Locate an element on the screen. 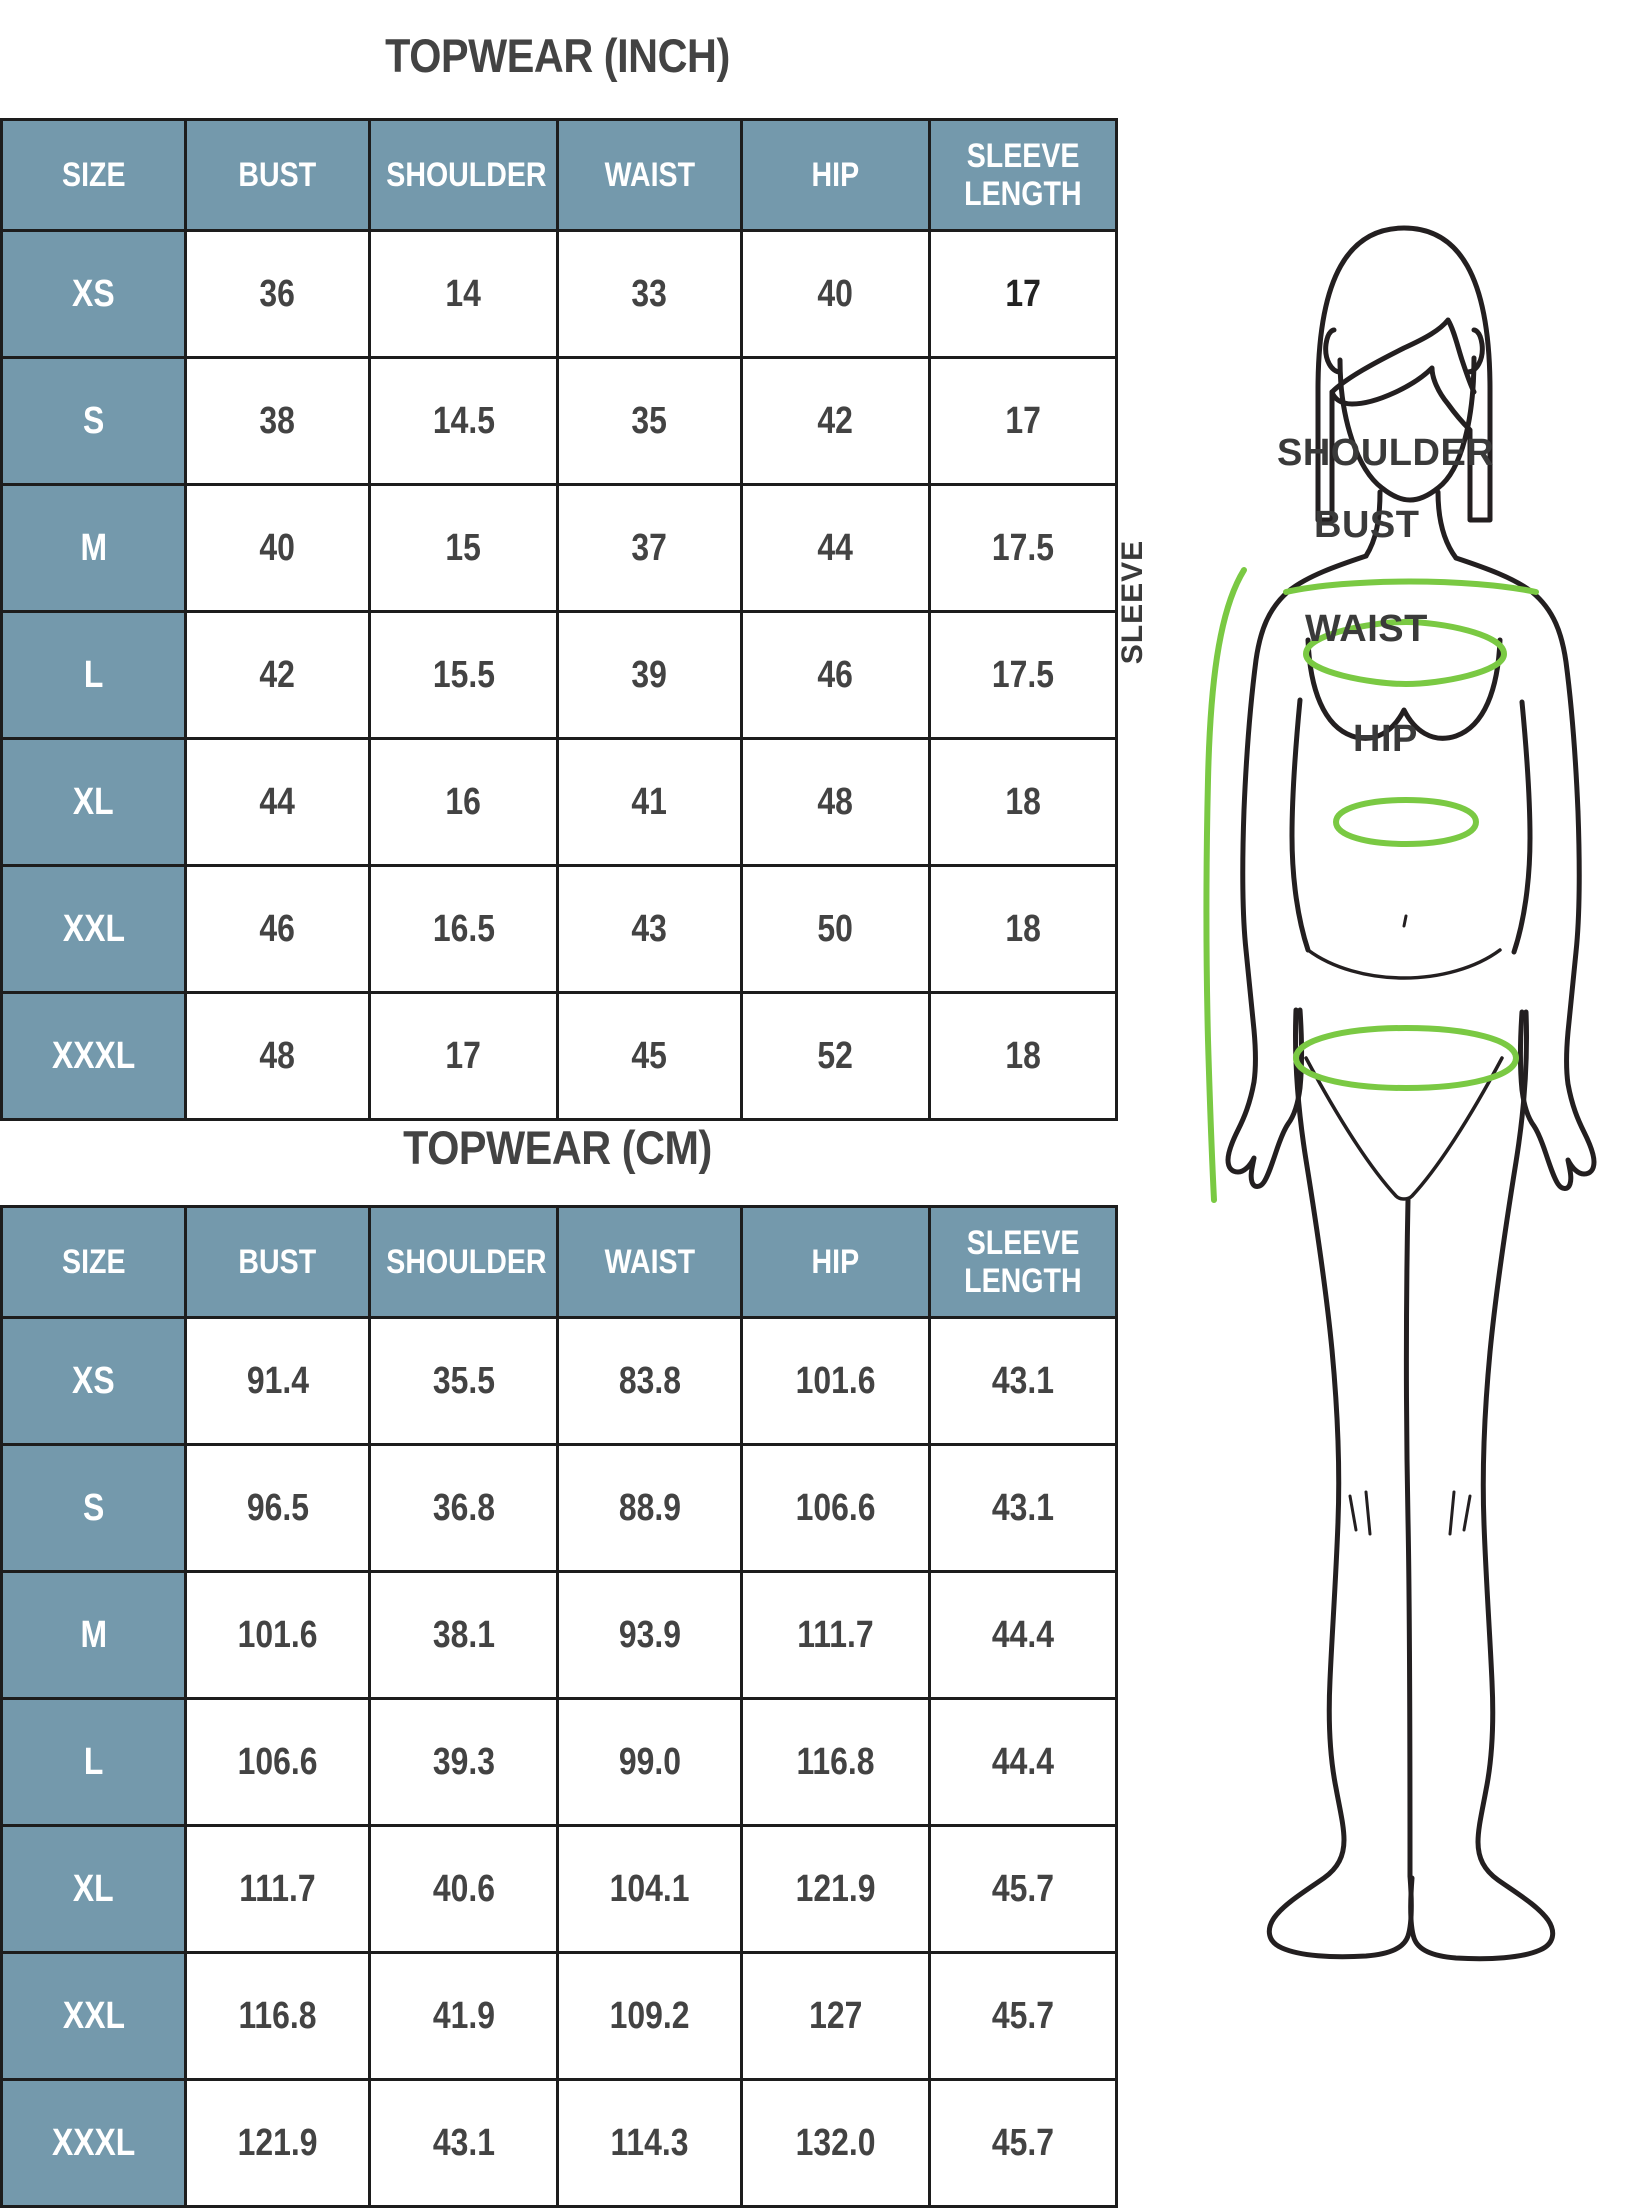 The height and width of the screenshot is (2208, 1652). column-header-waist-label: WAIST is located at coordinates (649, 174).